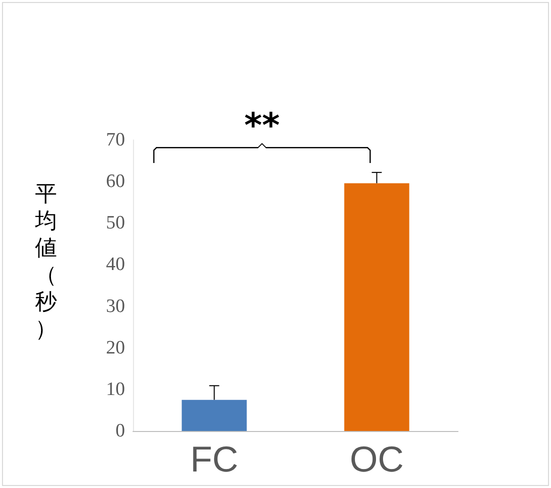  What do you see at coordinates (214, 459) in the screenshot?
I see `x-tick-label: FC` at bounding box center [214, 459].